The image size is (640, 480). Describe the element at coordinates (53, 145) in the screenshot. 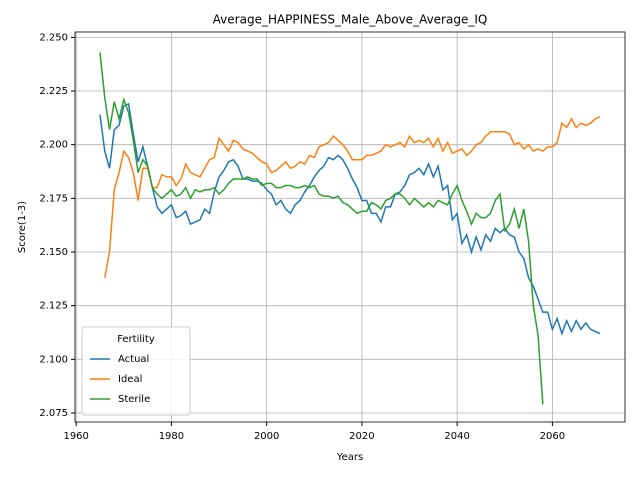

I see `y-tick-label: 2.200` at that location.